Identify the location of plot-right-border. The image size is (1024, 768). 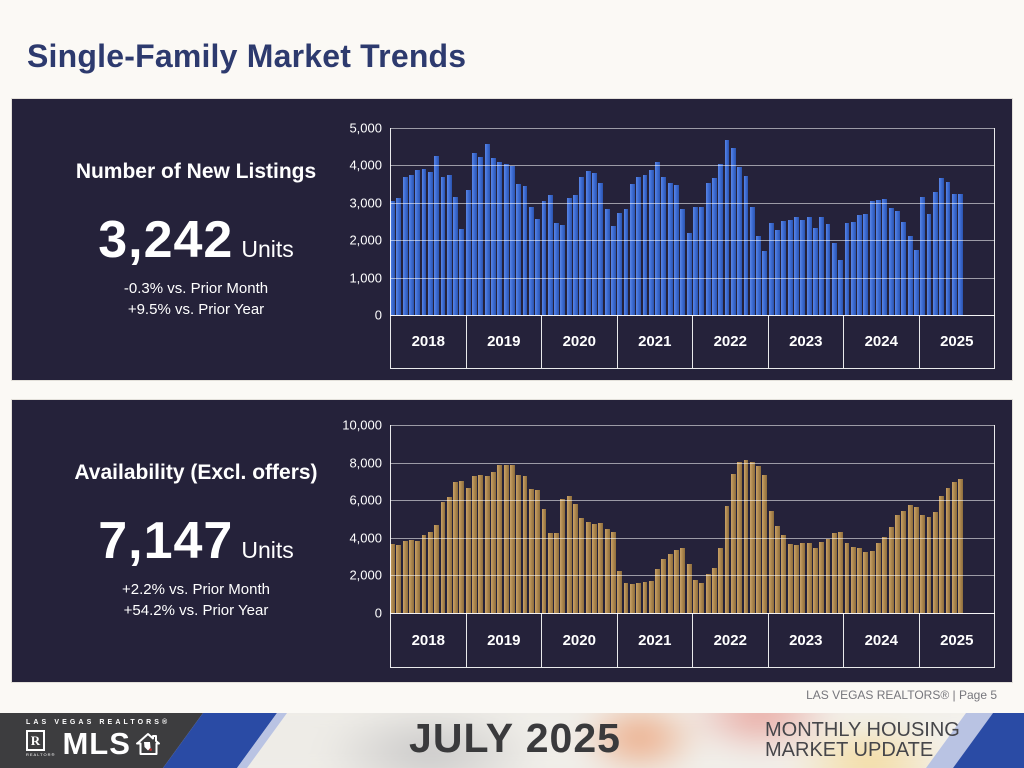
(994, 519).